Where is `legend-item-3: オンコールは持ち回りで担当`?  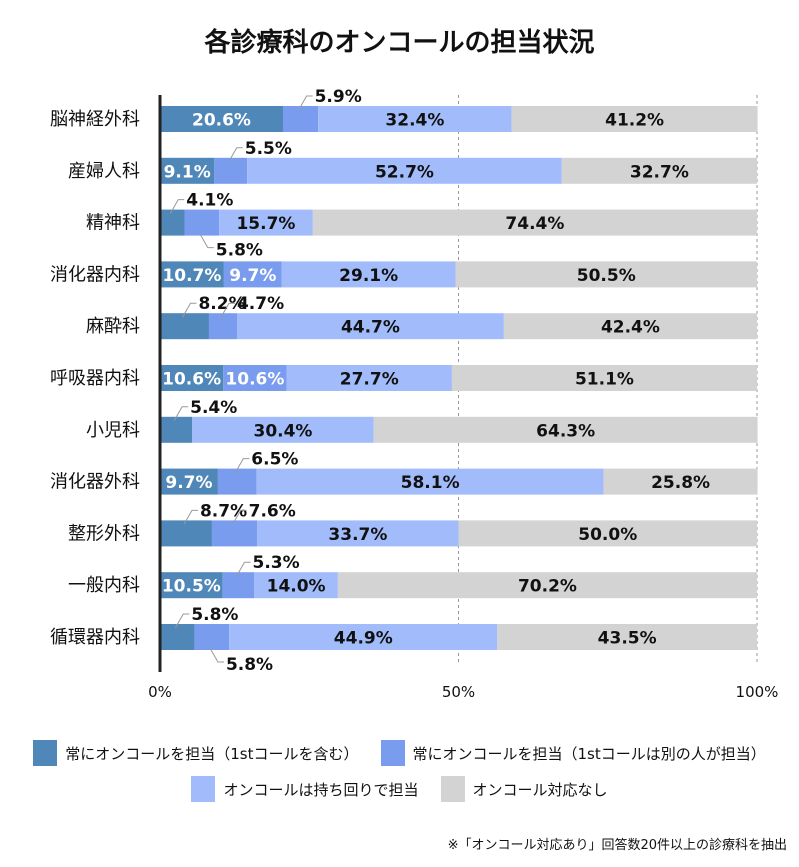
legend-item-3: オンコールは持ち回りで担当 is located at coordinates (305, 789).